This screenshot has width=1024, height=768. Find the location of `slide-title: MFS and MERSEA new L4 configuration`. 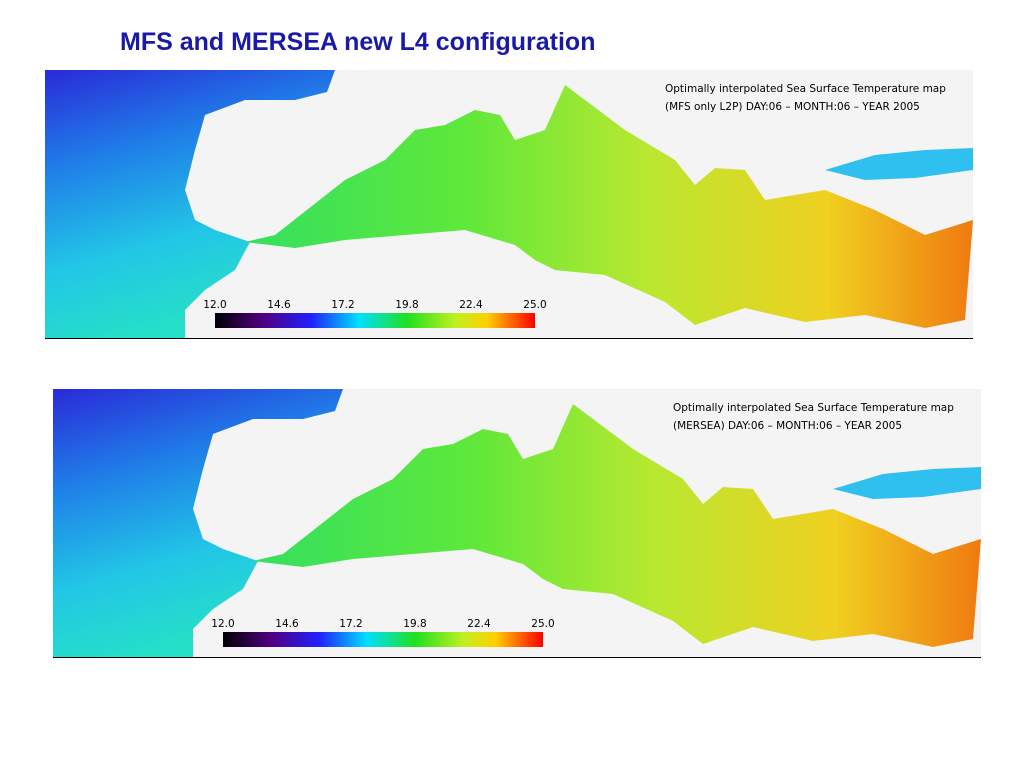

slide-title: MFS and MERSEA new L4 configuration is located at coordinates (358, 42).